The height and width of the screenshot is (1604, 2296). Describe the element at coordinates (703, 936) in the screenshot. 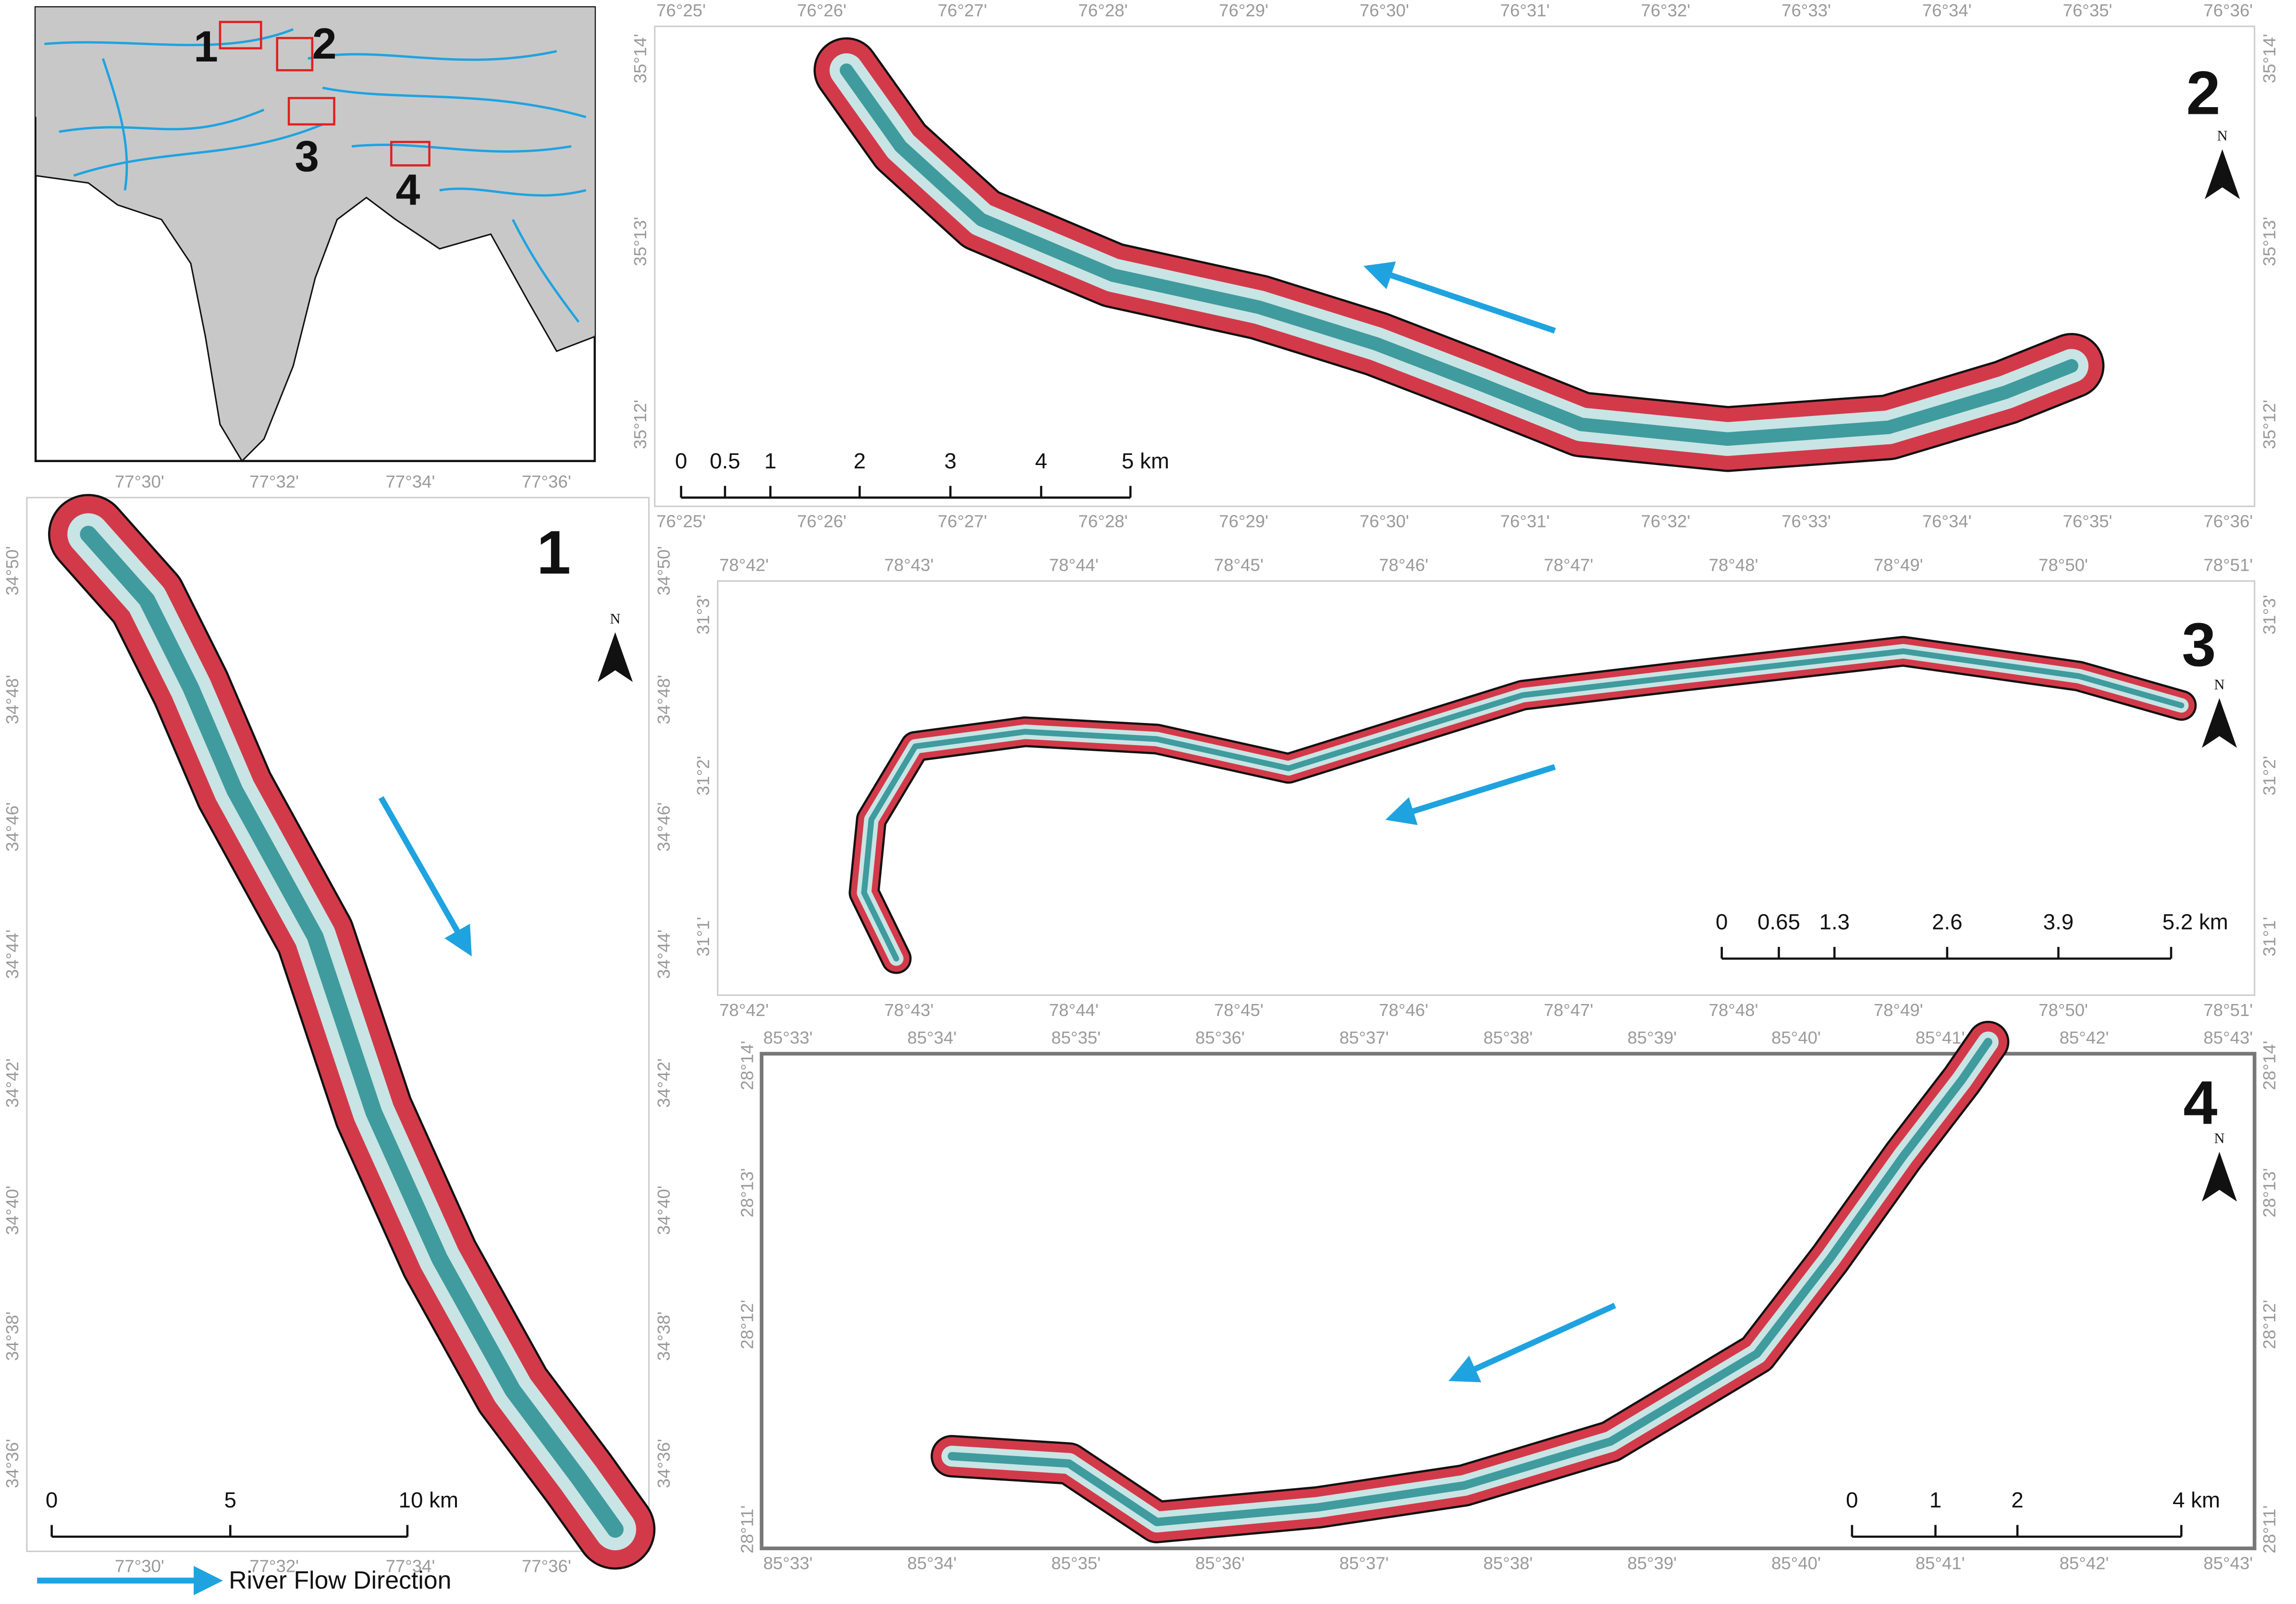

I see `lat-tick-label: 31°1'` at that location.